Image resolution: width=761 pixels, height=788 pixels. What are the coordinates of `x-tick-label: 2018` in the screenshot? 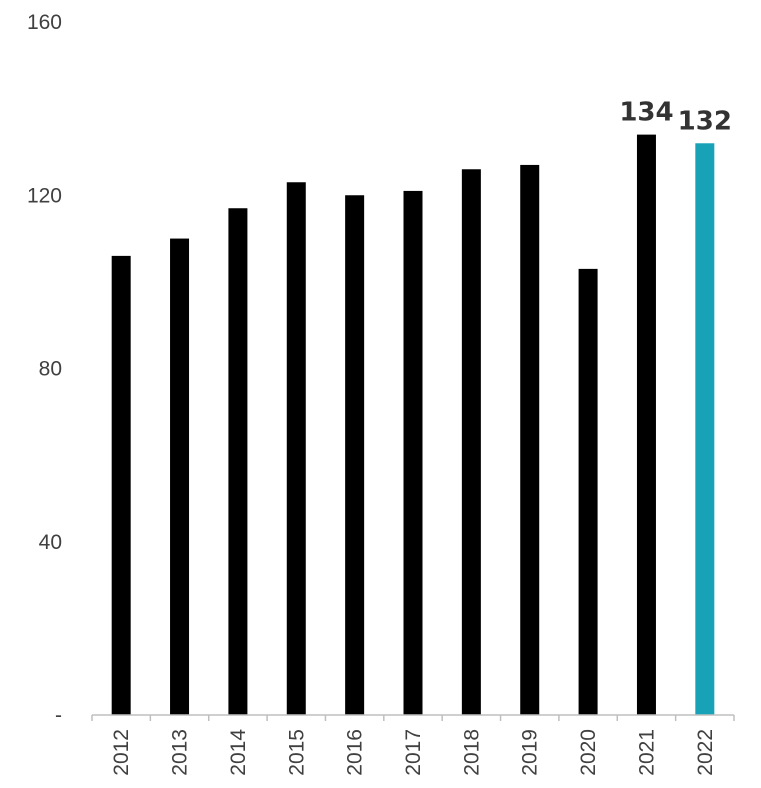 It's located at (471, 752).